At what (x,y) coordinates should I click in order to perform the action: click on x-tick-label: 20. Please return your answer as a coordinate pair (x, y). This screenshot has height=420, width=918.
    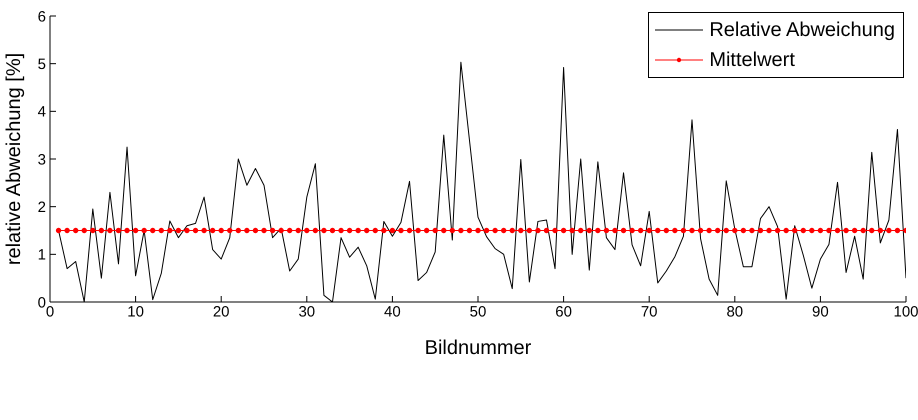
    Looking at the image, I should click on (221, 312).